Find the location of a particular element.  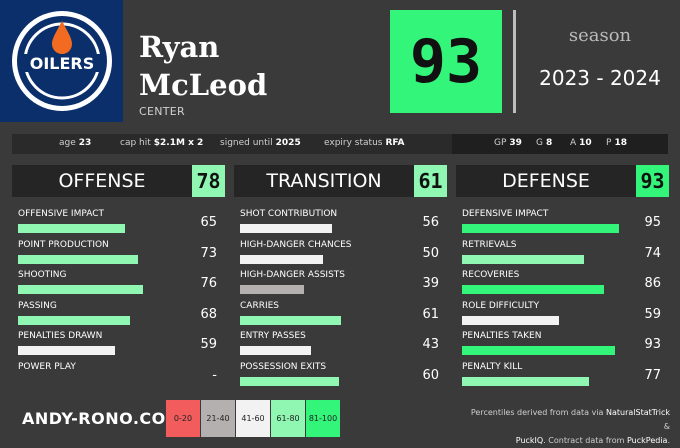

player-first-name: Ryan is located at coordinates (179, 47).